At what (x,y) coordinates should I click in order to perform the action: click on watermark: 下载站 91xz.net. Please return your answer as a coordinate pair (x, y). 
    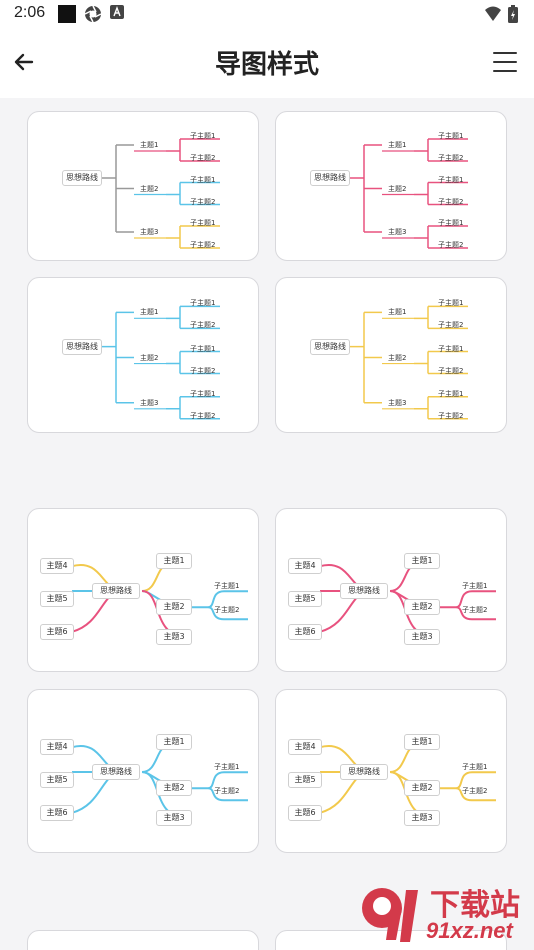
    Looking at the image, I should click on (445, 913).